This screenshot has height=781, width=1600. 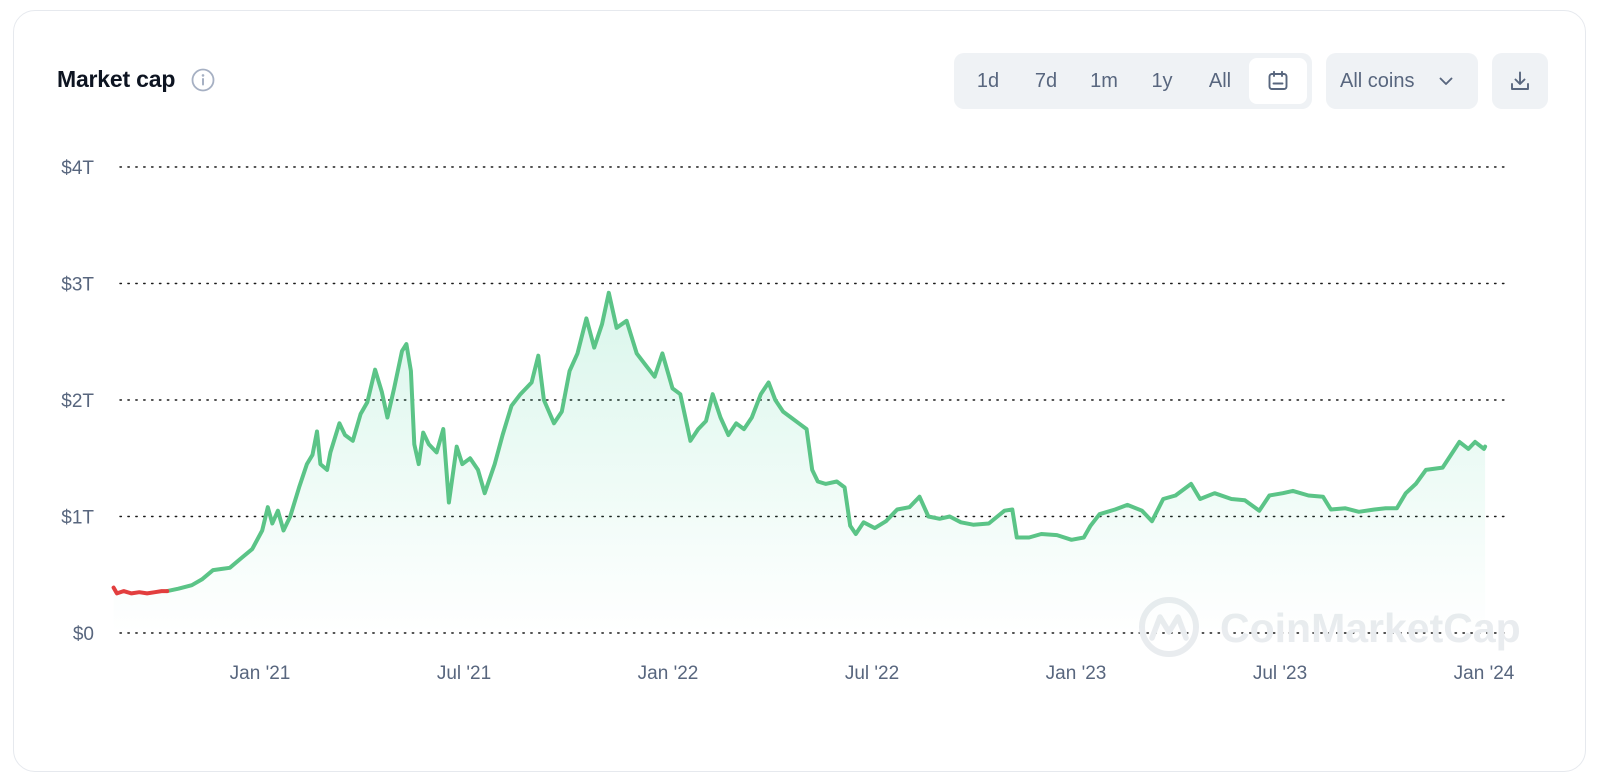 I want to click on range-7d-button: 7d, so click(x=1046, y=80).